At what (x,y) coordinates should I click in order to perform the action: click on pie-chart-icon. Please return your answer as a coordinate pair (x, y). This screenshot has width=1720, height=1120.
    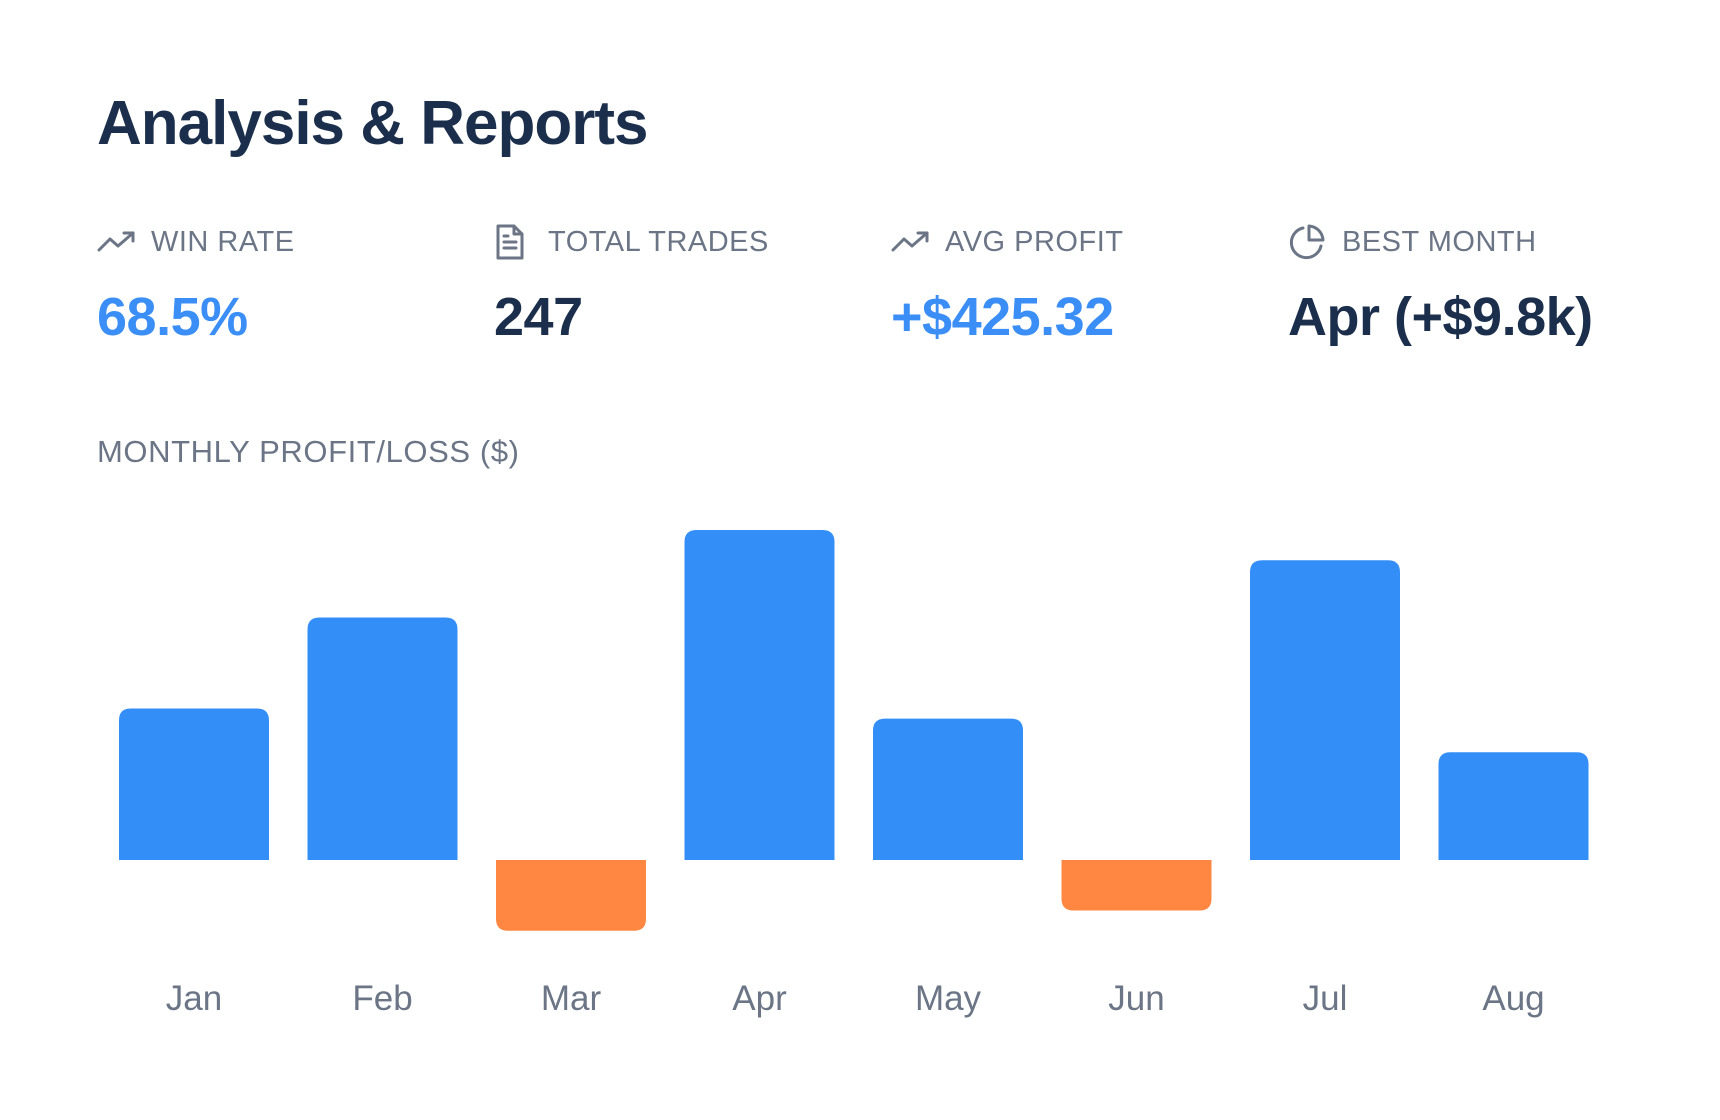
    Looking at the image, I should click on (1308, 242).